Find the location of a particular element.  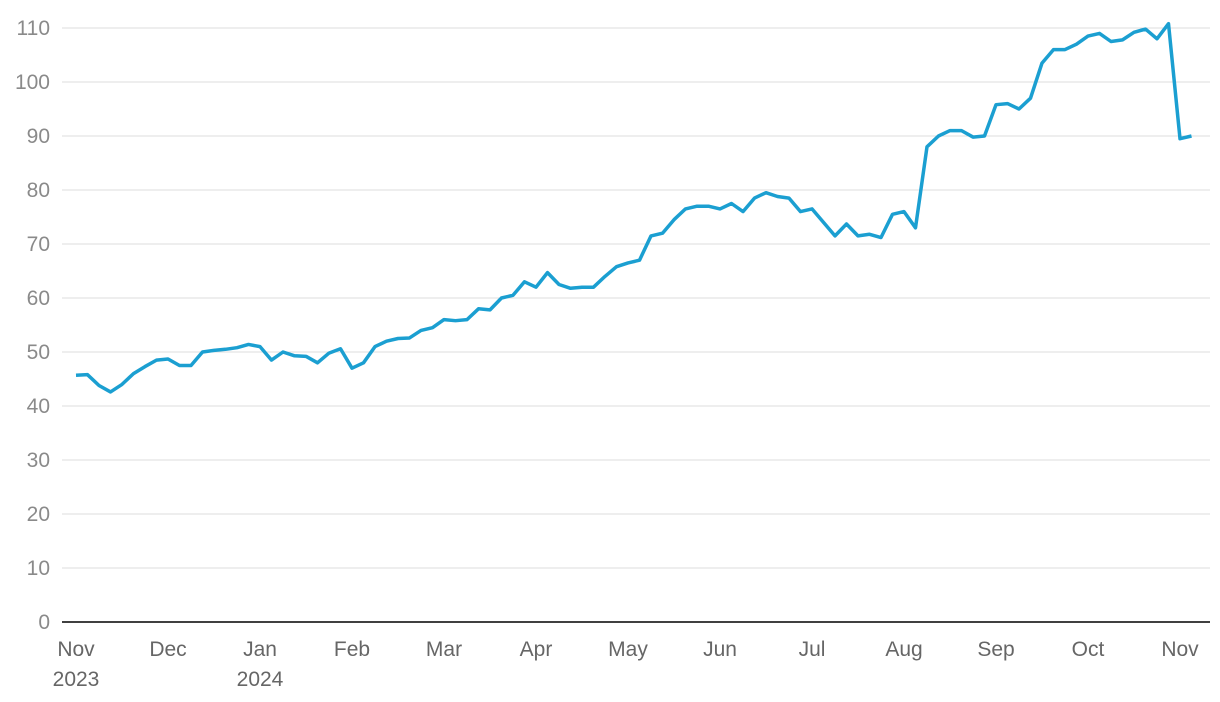

y-tick-label: 60 is located at coordinates (38, 298).